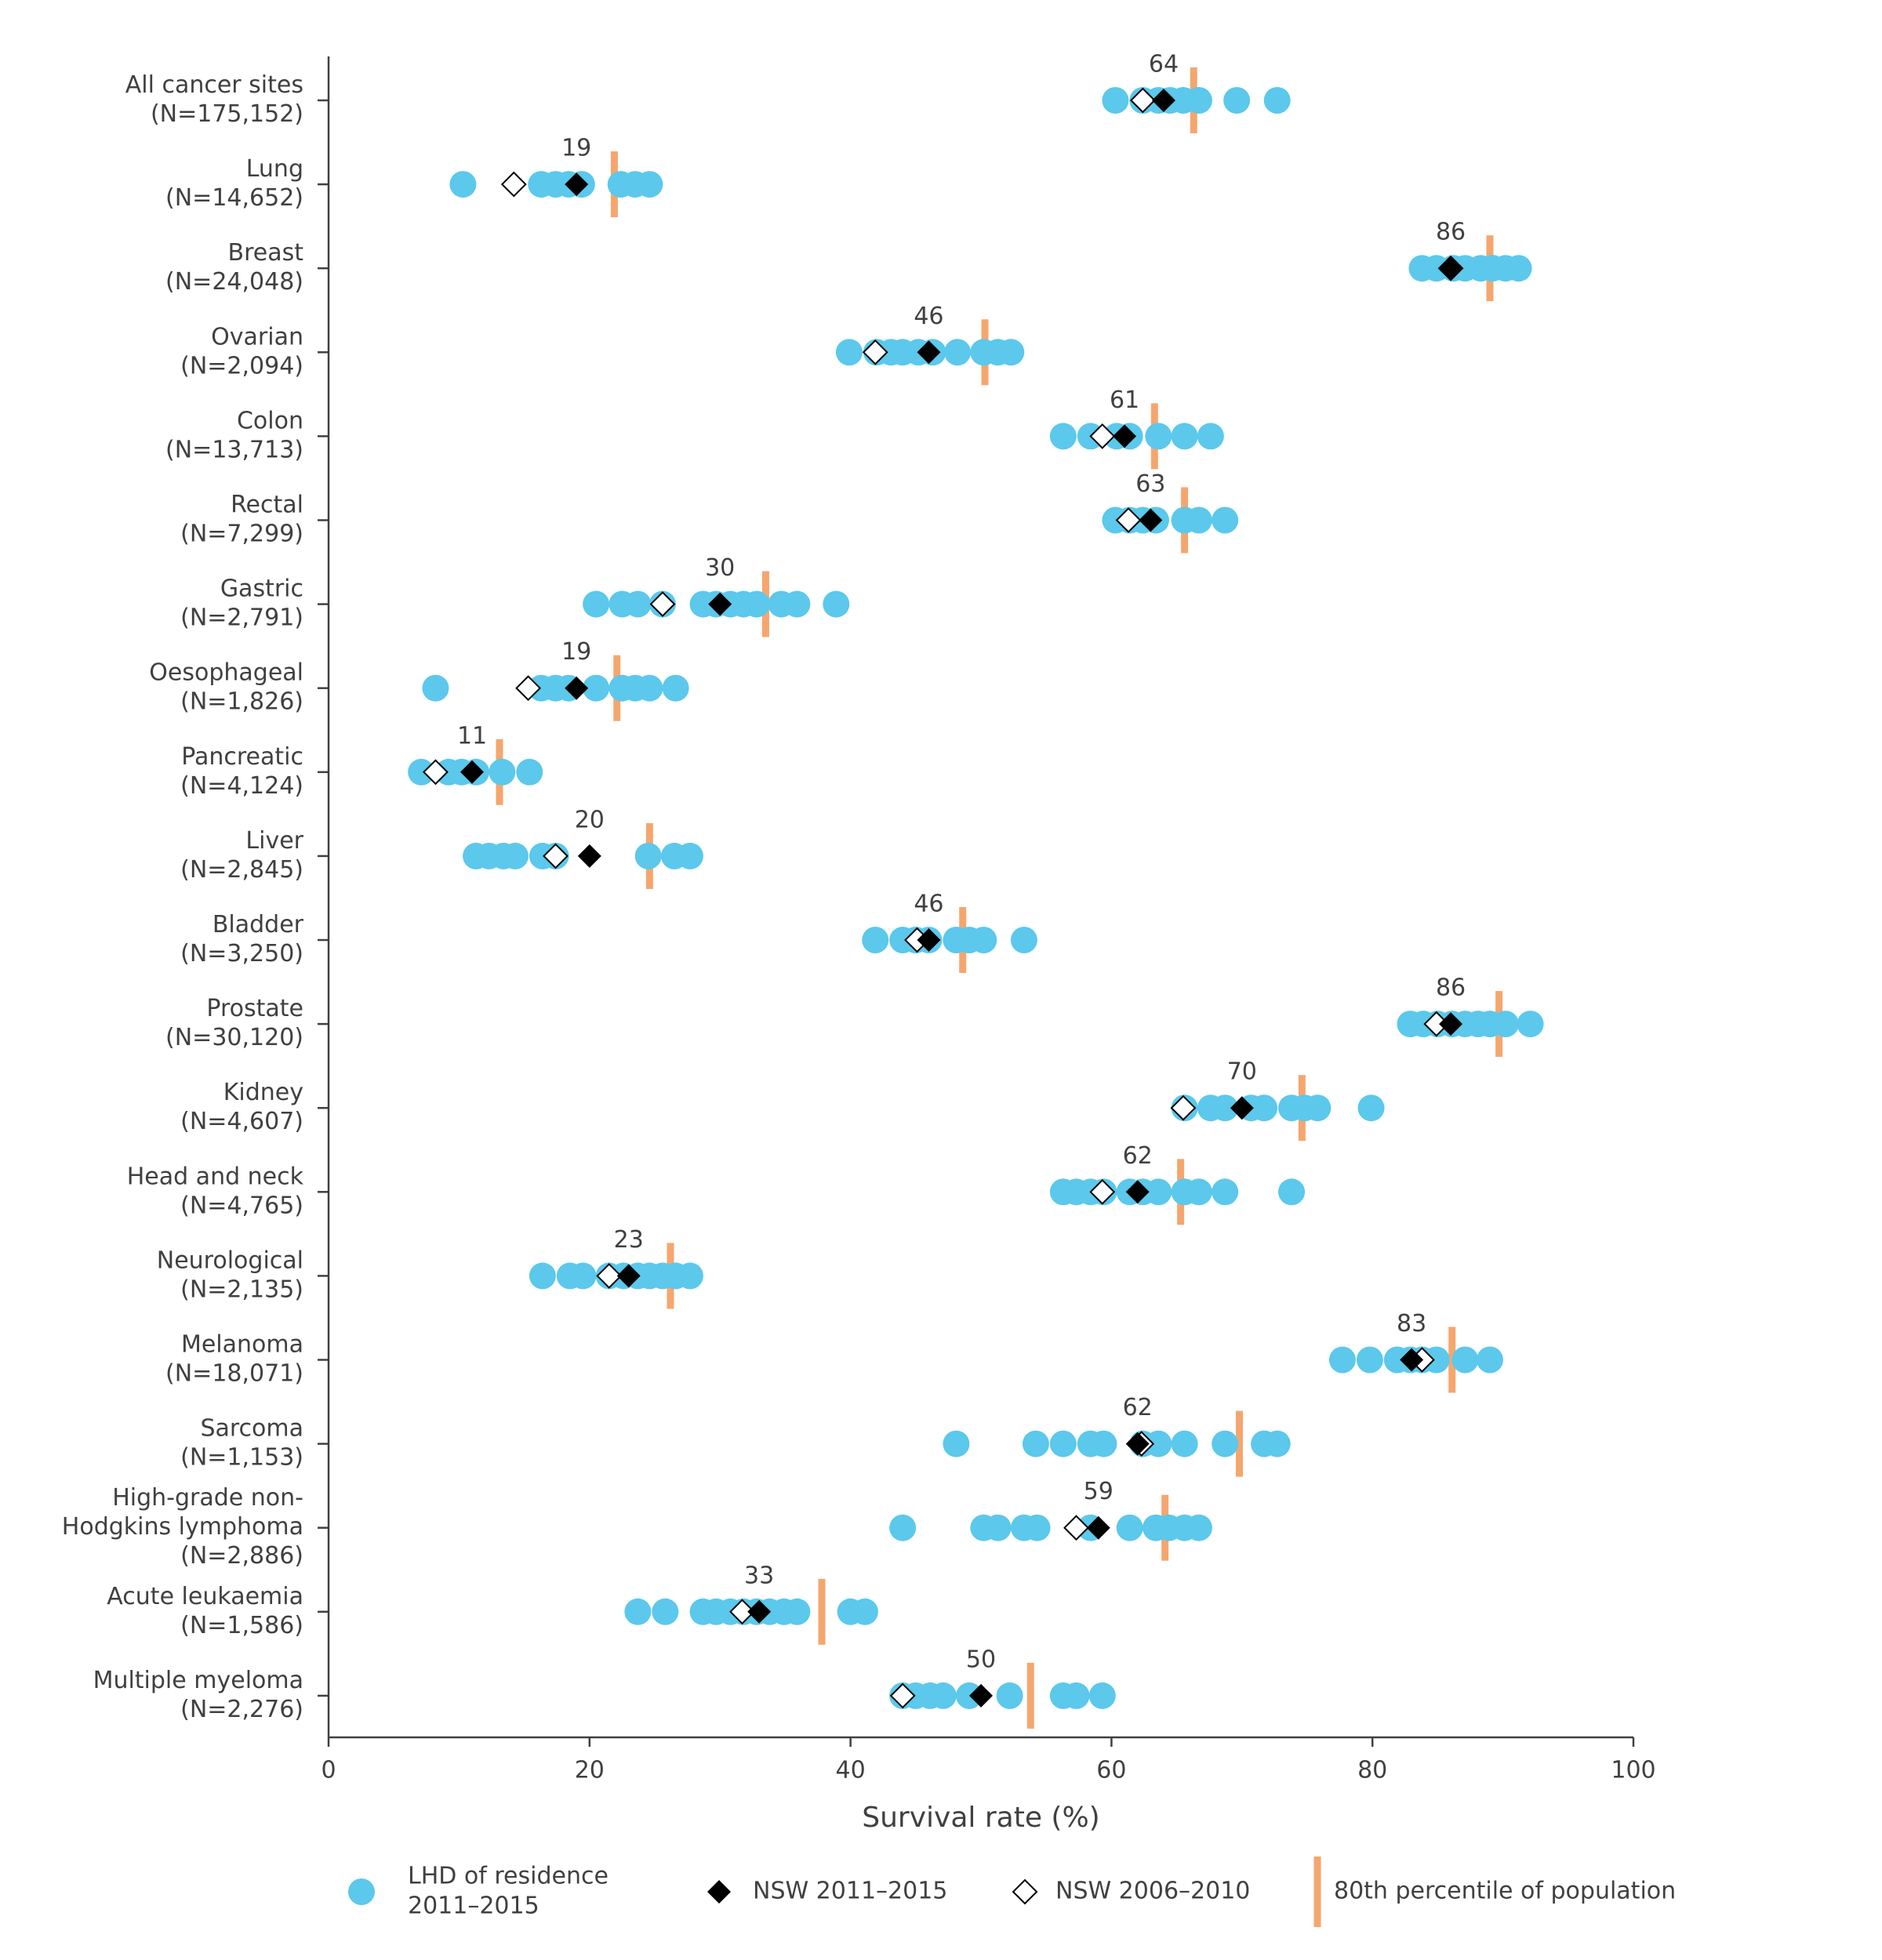  What do you see at coordinates (274, 841) in the screenshot?
I see `category-label: Liver` at bounding box center [274, 841].